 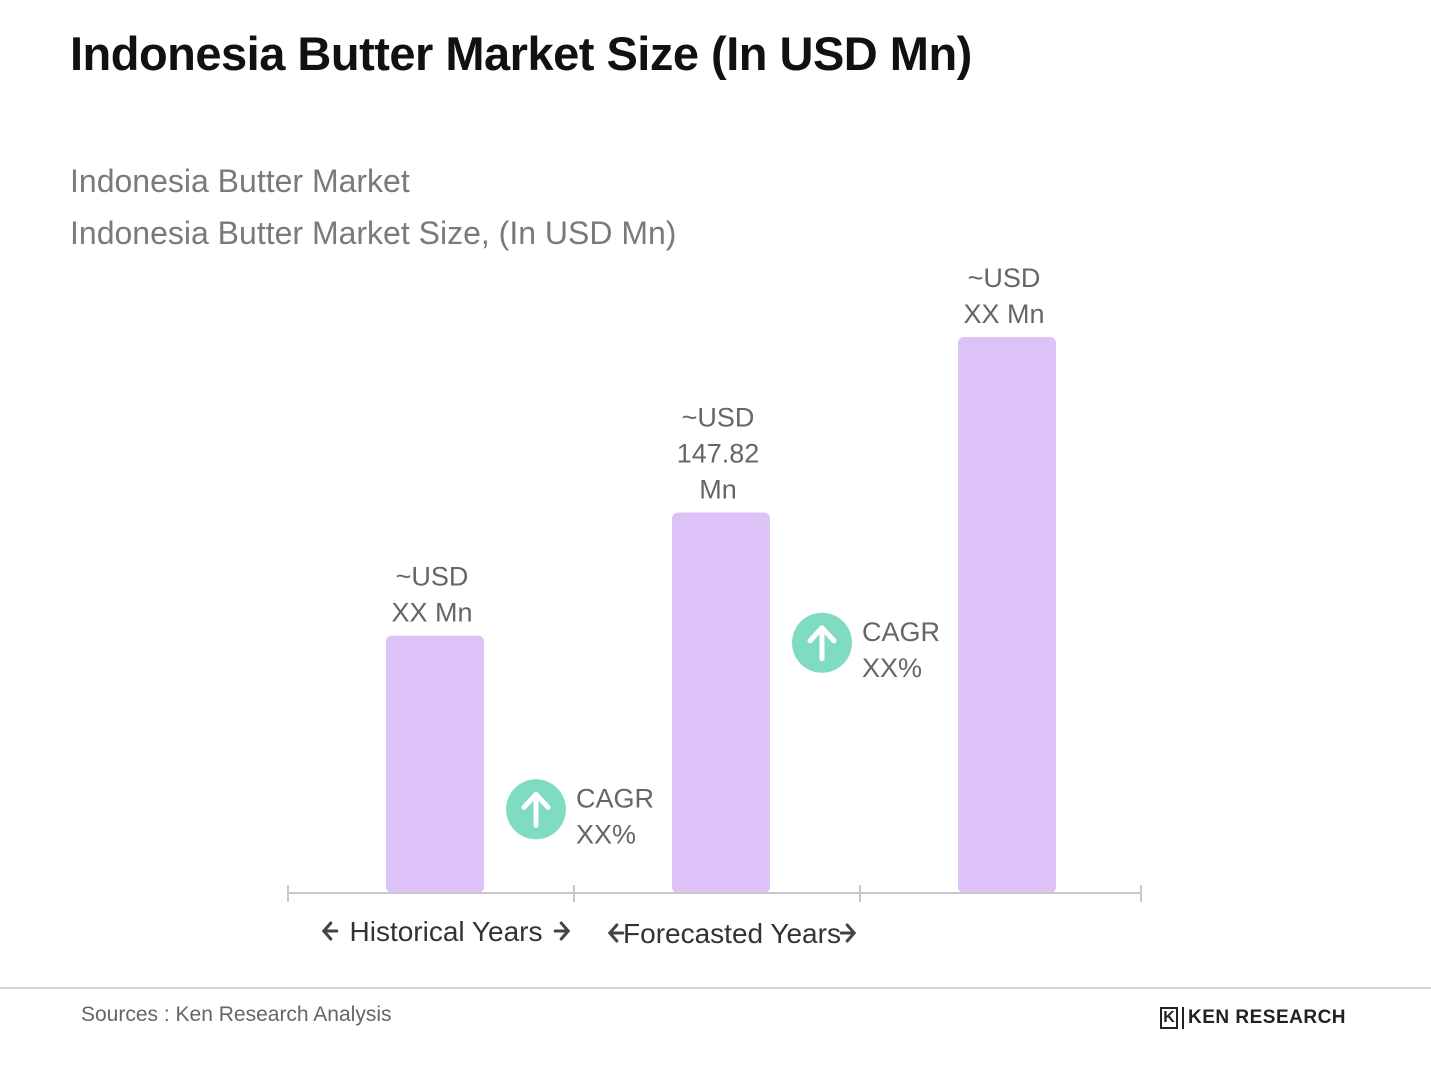 I want to click on ken-research-logo: K KEN RESEARCH, so click(x=1253, y=1018).